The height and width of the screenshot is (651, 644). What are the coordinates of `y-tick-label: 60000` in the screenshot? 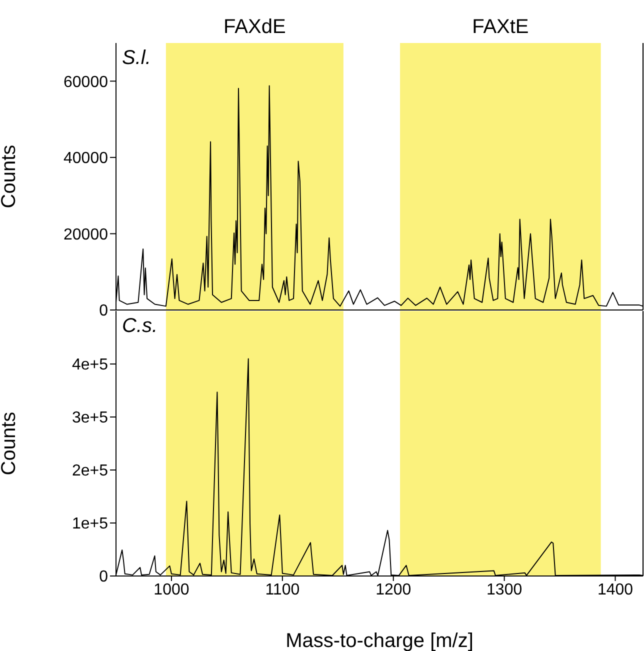 It's located at (86, 82).